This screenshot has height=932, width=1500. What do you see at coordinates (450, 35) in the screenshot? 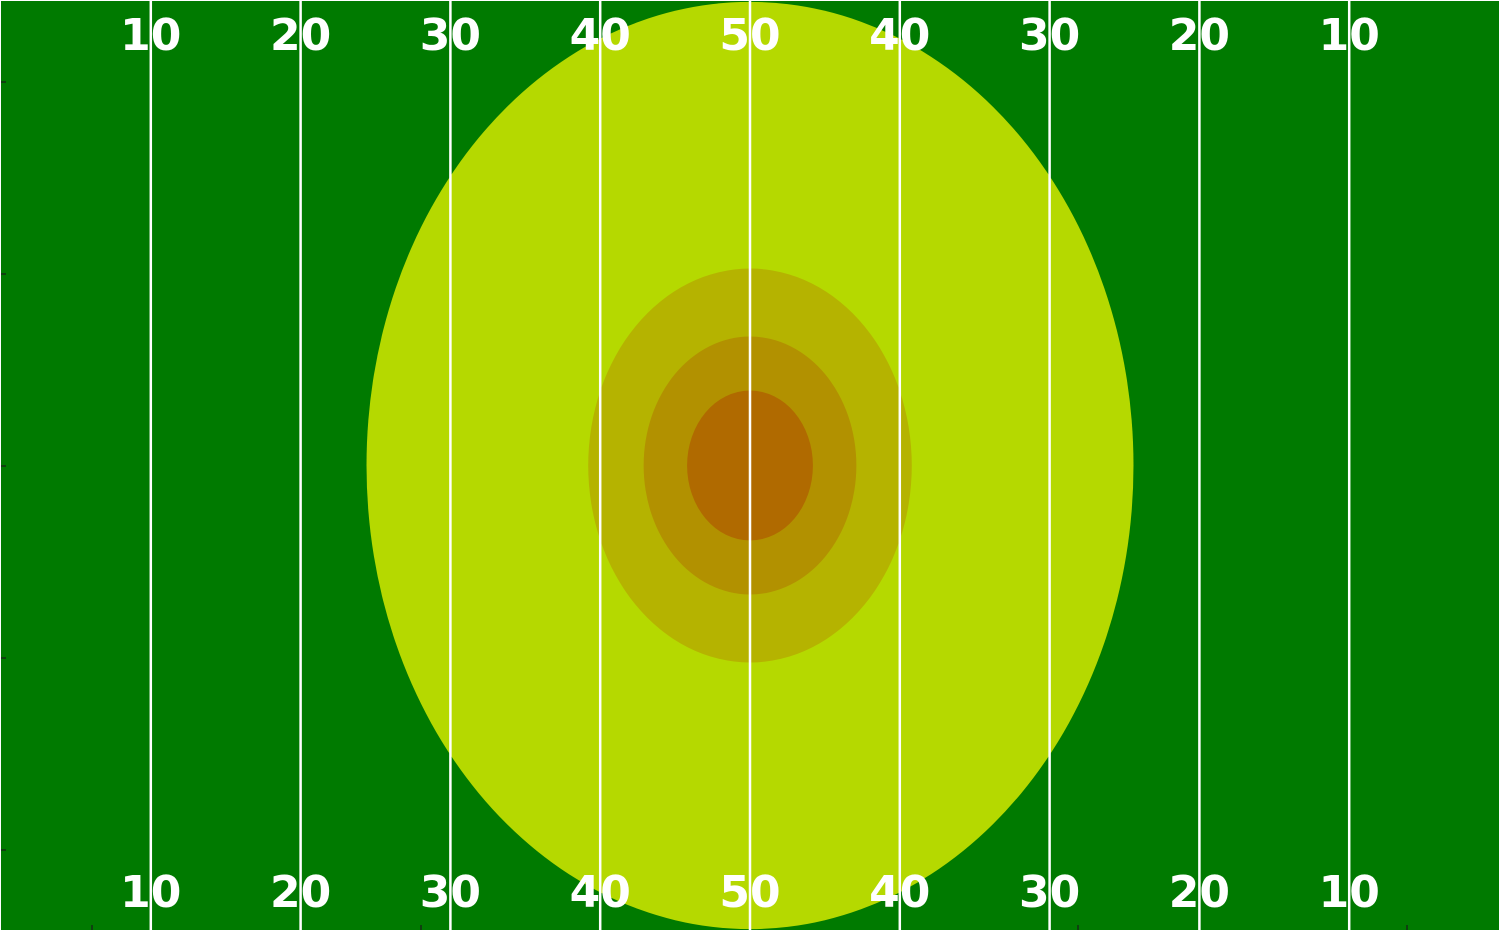
I see `top-yard-label-3: 30` at bounding box center [450, 35].